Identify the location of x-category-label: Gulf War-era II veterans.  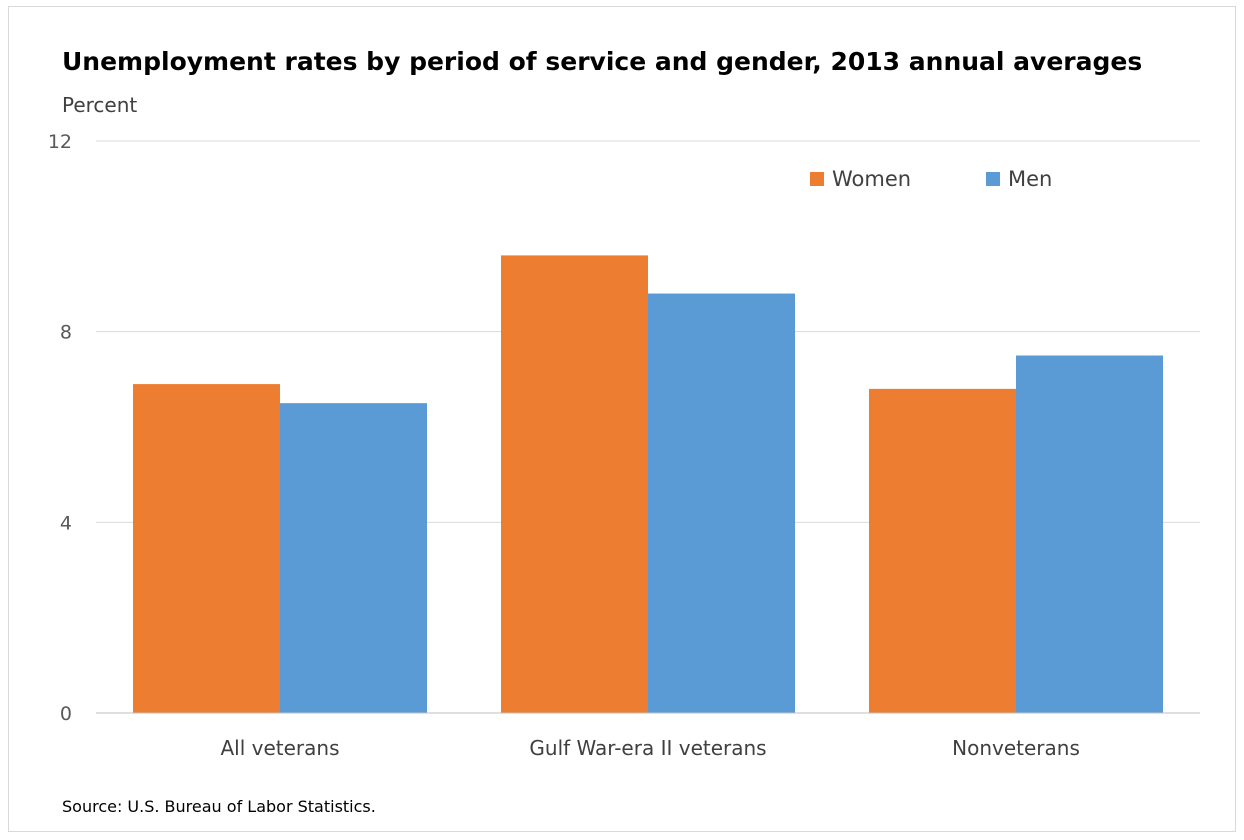
(647, 748).